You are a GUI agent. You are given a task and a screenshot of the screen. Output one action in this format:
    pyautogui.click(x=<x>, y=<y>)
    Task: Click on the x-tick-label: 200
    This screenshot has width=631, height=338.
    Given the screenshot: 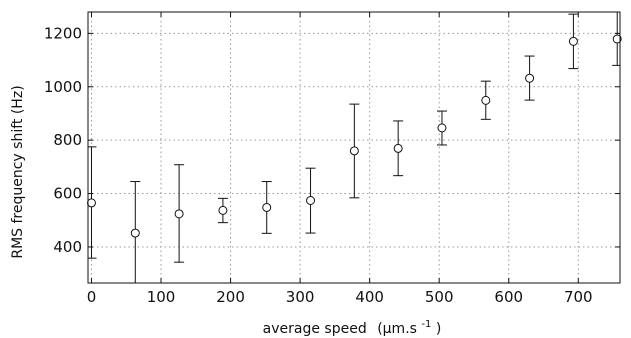 What is the action you would take?
    pyautogui.click(x=230, y=297)
    